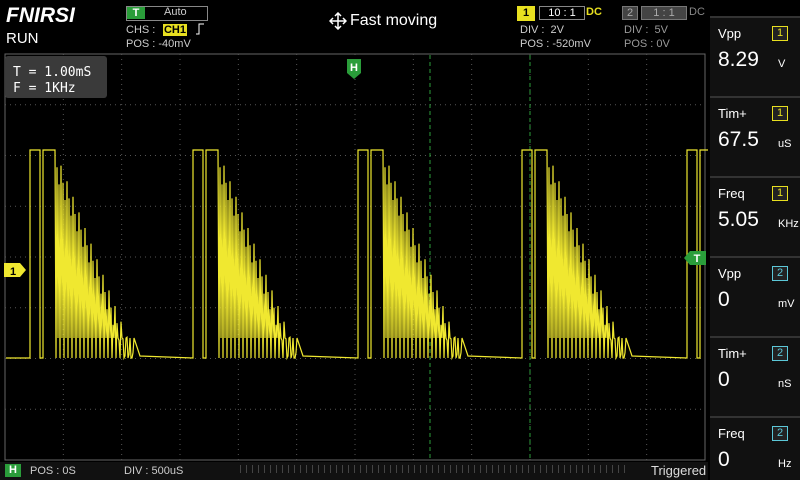 Image resolution: width=800 pixels, height=480 pixels. I want to click on measurement-unit: KHz, so click(788, 224).